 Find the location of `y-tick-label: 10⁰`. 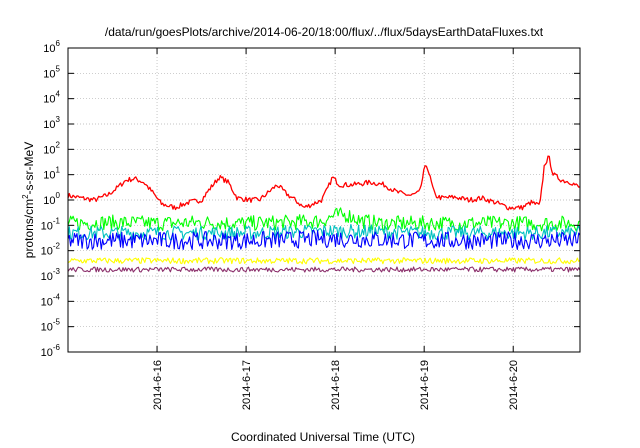

y-tick-label: 10⁰ is located at coordinates (51, 199).